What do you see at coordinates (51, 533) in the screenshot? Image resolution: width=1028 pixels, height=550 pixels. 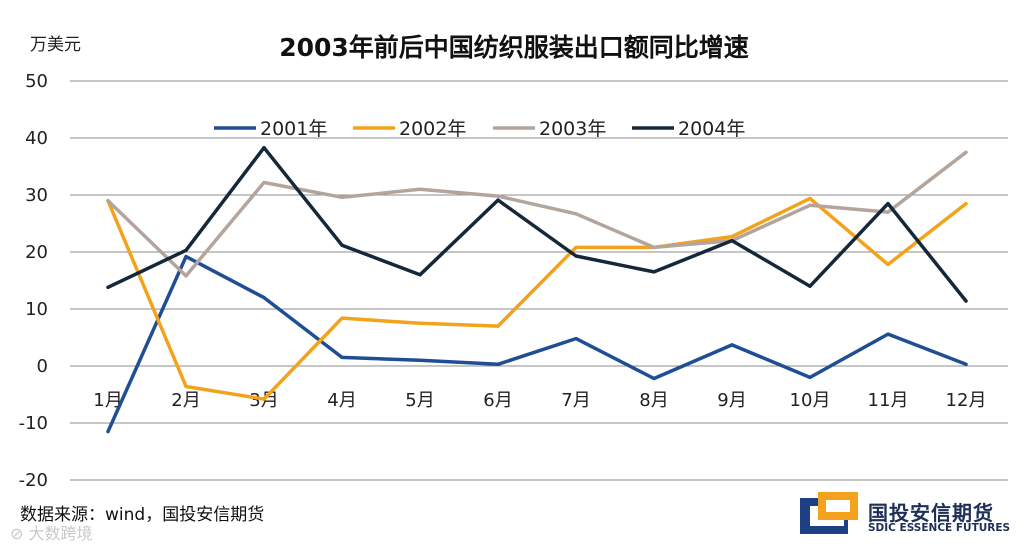 I see `watermark: ⊘ 大数跨境` at bounding box center [51, 533].